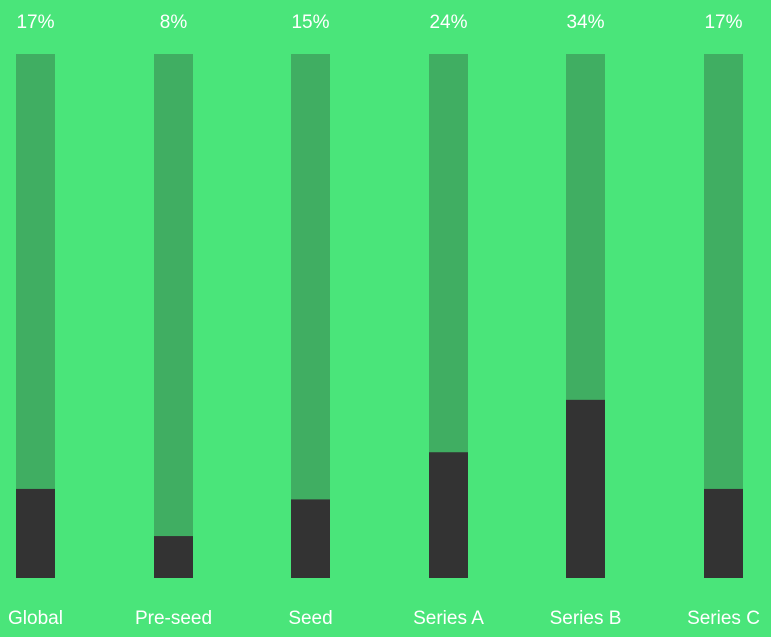 The height and width of the screenshot is (637, 771). Describe the element at coordinates (173, 557) in the screenshot. I see `bar-fill-pre-seed` at that location.